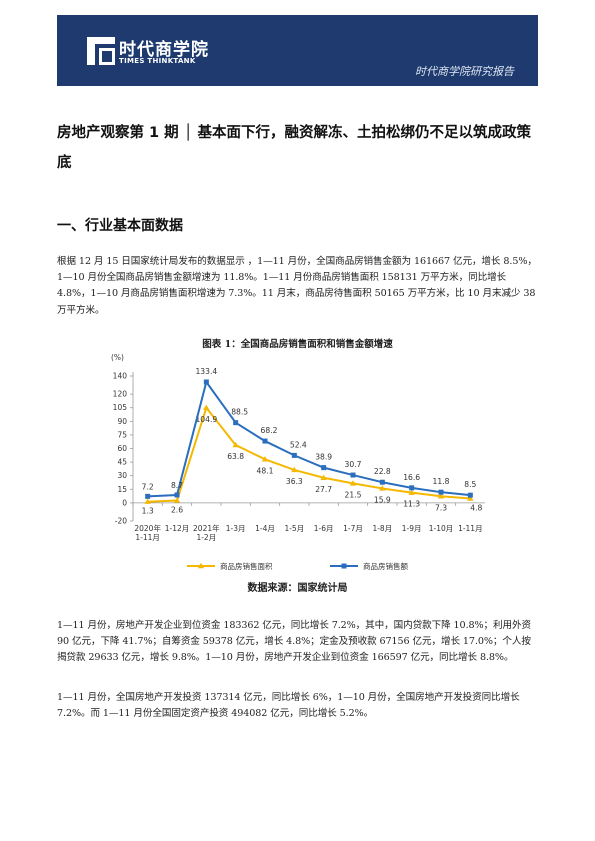 The height and width of the screenshot is (841, 595). I want to click on data-label: 36.3, so click(294, 481).